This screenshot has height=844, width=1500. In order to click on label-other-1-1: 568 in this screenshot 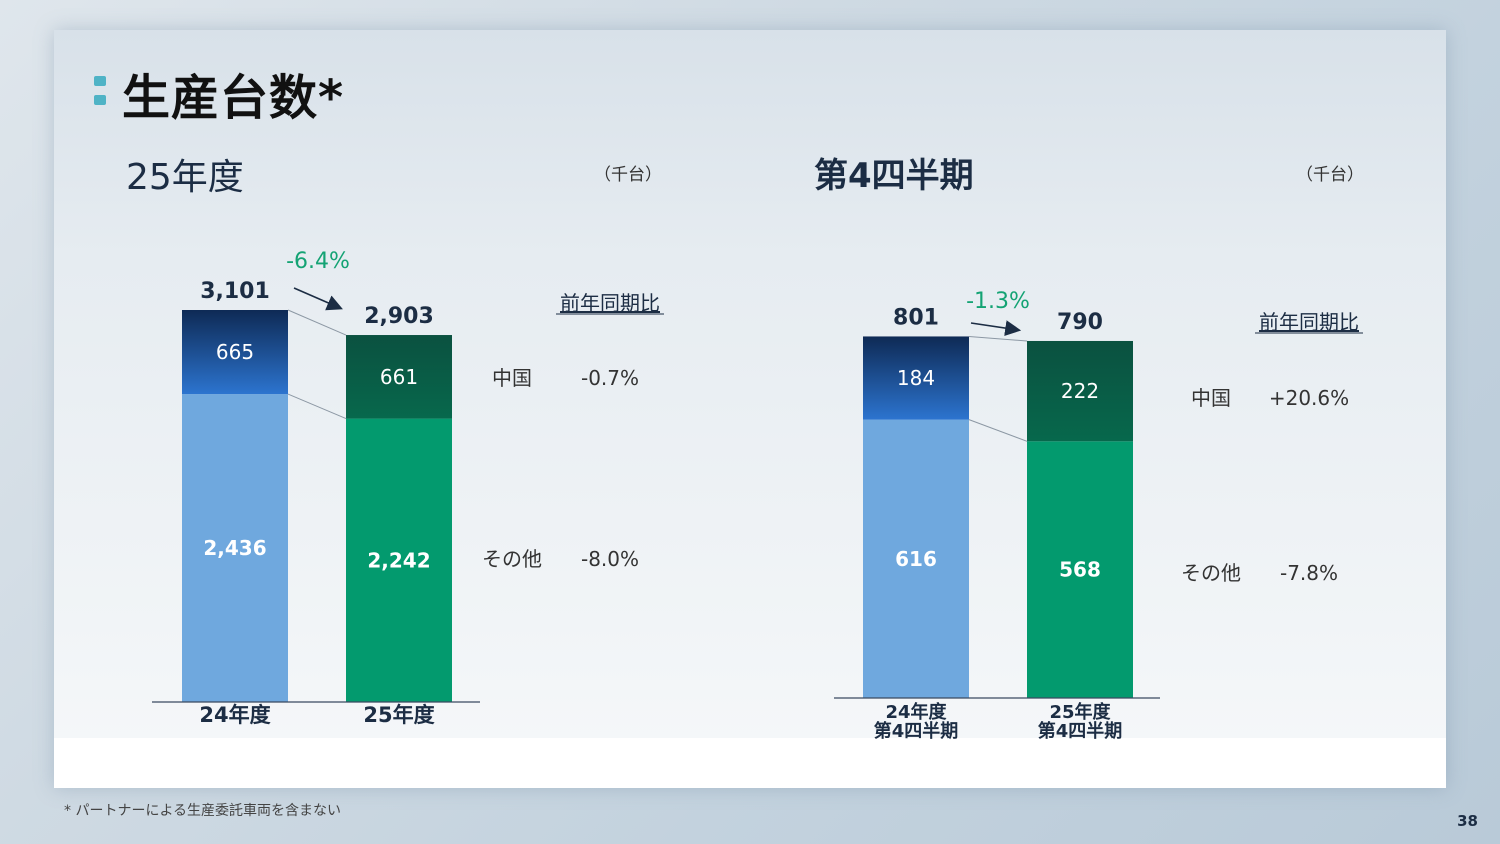, I will do `click(1080, 570)`.